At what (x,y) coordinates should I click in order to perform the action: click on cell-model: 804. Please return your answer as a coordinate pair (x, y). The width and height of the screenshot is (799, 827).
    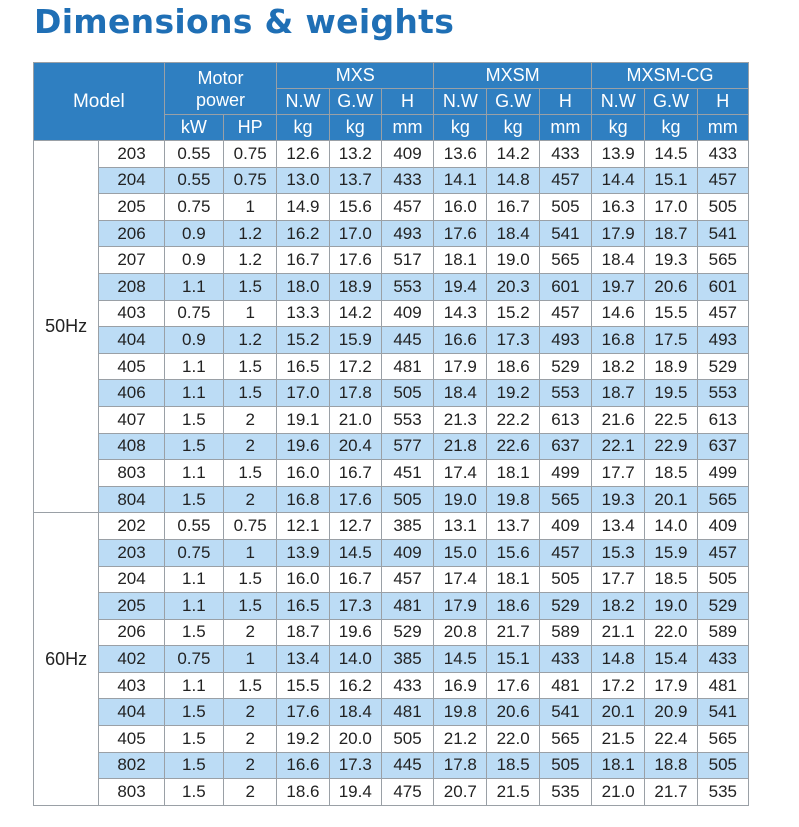
    Looking at the image, I should click on (131, 499).